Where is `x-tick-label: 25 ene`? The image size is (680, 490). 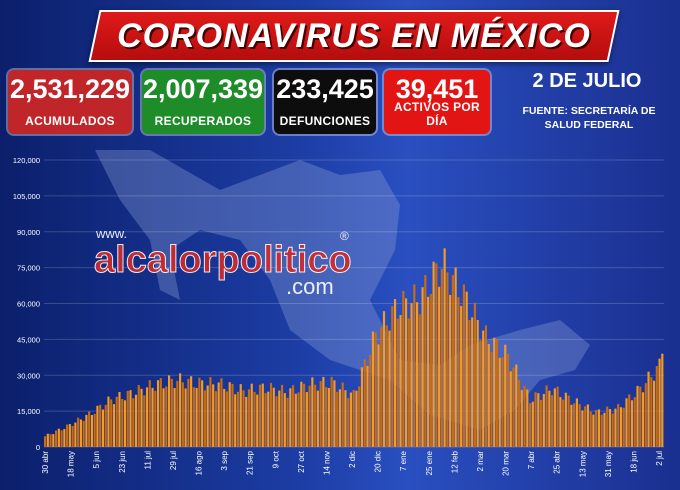 x-tick-label: 25 ene is located at coordinates (429, 462).